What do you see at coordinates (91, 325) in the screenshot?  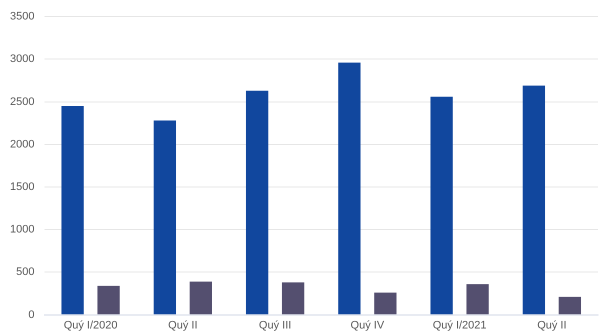 I see `x-tick-label: Quý I/2020` at bounding box center [91, 325].